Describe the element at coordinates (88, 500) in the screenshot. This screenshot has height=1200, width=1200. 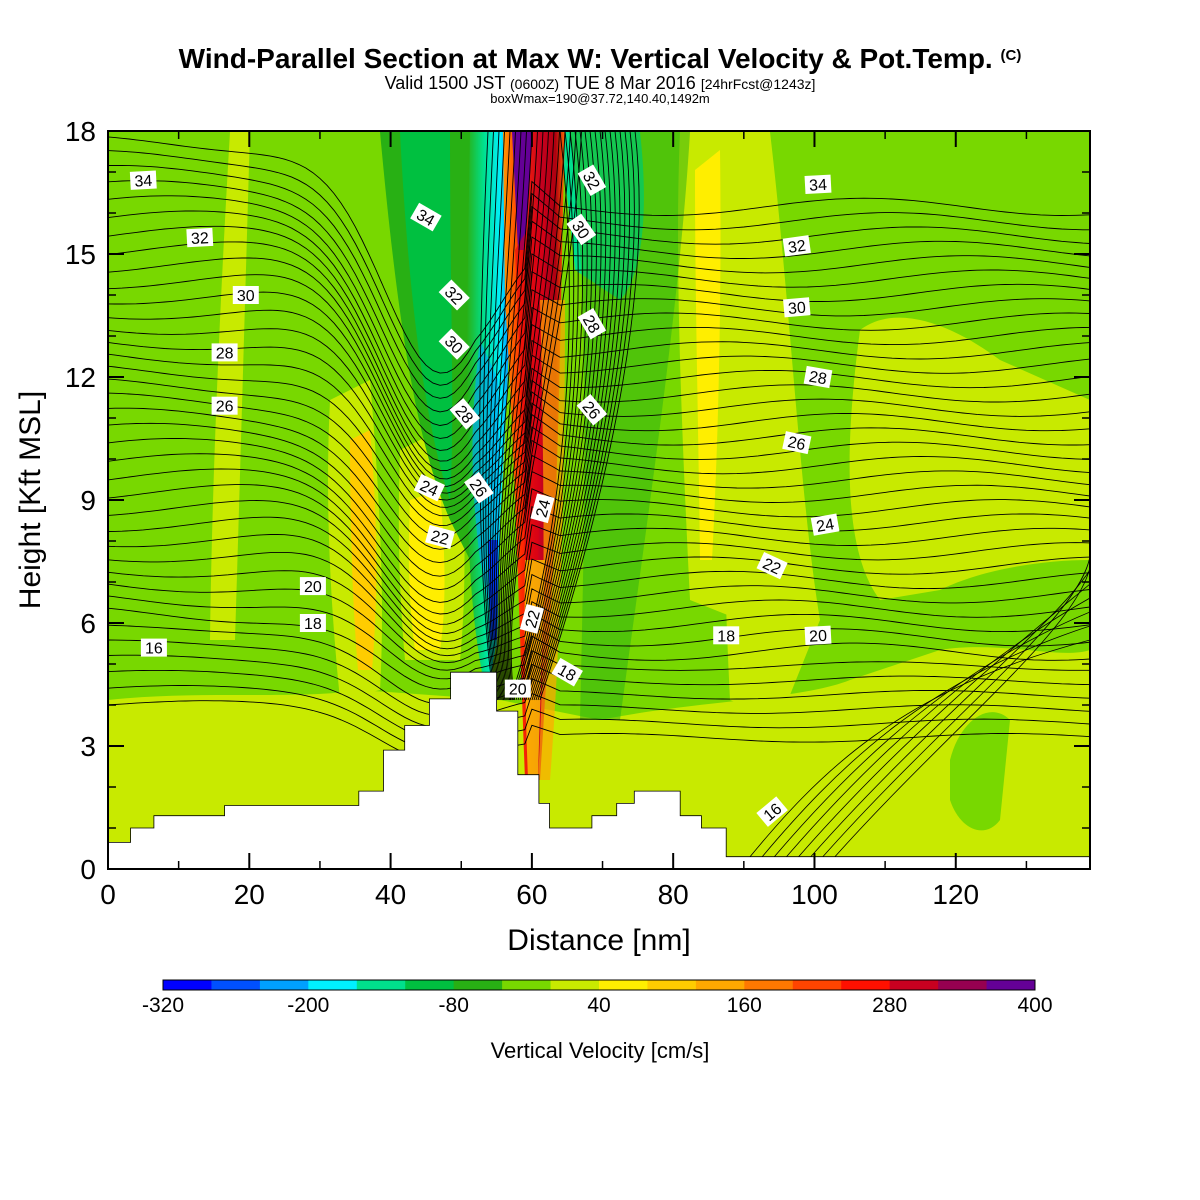
I see `y-tick-label: 9` at that location.